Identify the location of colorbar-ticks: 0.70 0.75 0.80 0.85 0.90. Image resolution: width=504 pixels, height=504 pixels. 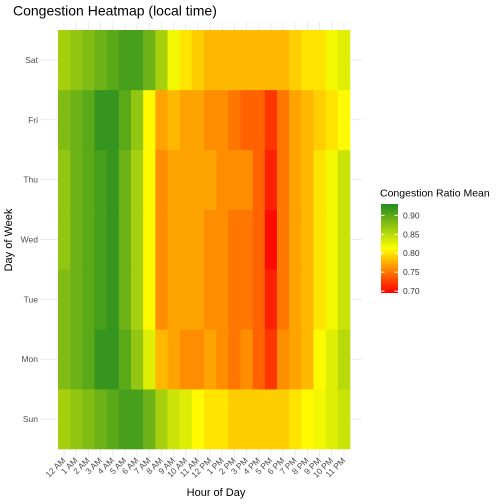
(400, 253).